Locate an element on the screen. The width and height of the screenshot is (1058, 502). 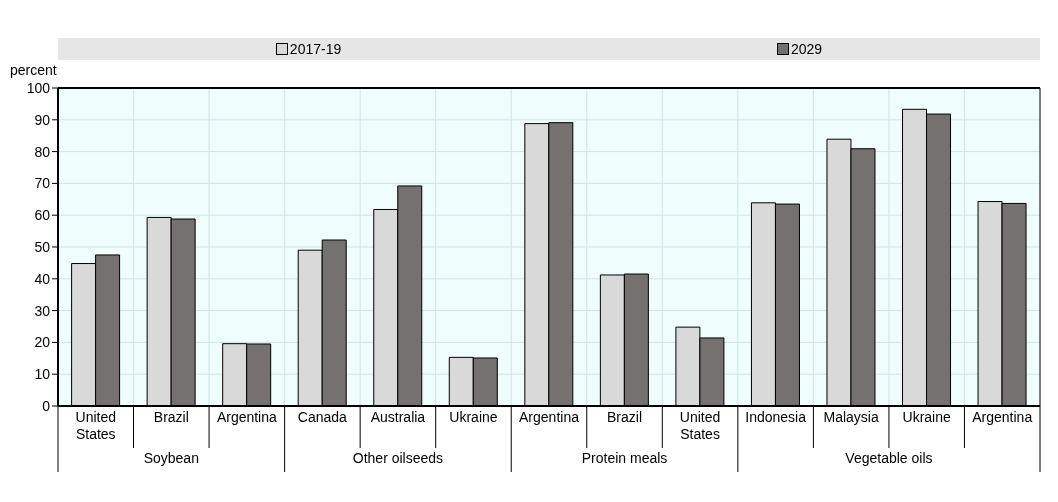
y-tick-label: 80 is located at coordinates (42, 151).